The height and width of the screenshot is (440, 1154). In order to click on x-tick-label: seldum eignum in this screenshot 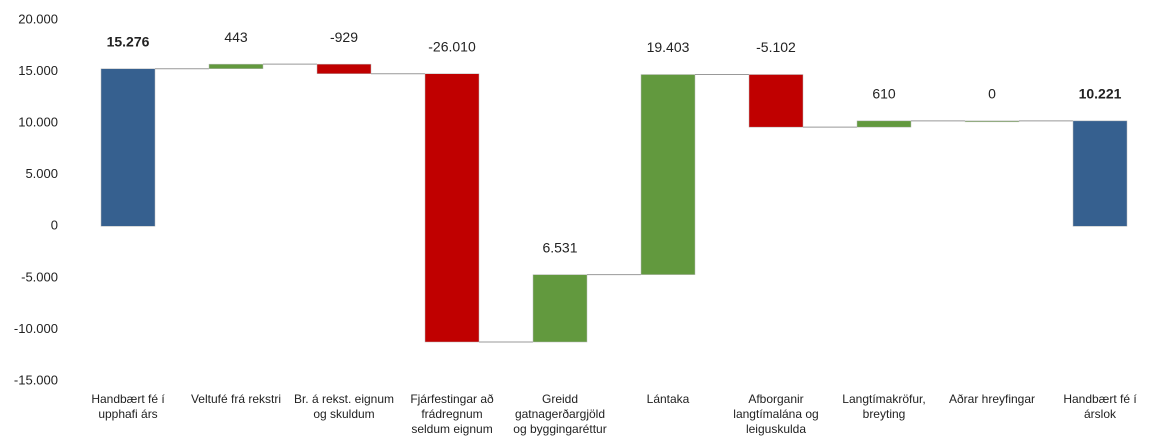, I will do `click(451, 429)`.